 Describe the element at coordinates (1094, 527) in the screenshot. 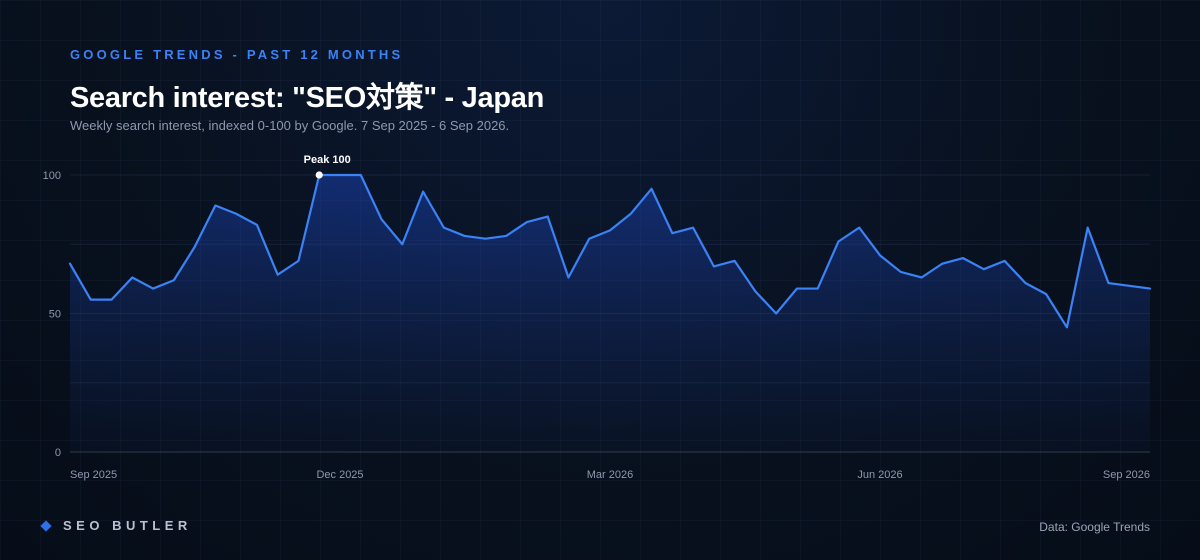

I see `data-source: Data: Google Trends` at that location.